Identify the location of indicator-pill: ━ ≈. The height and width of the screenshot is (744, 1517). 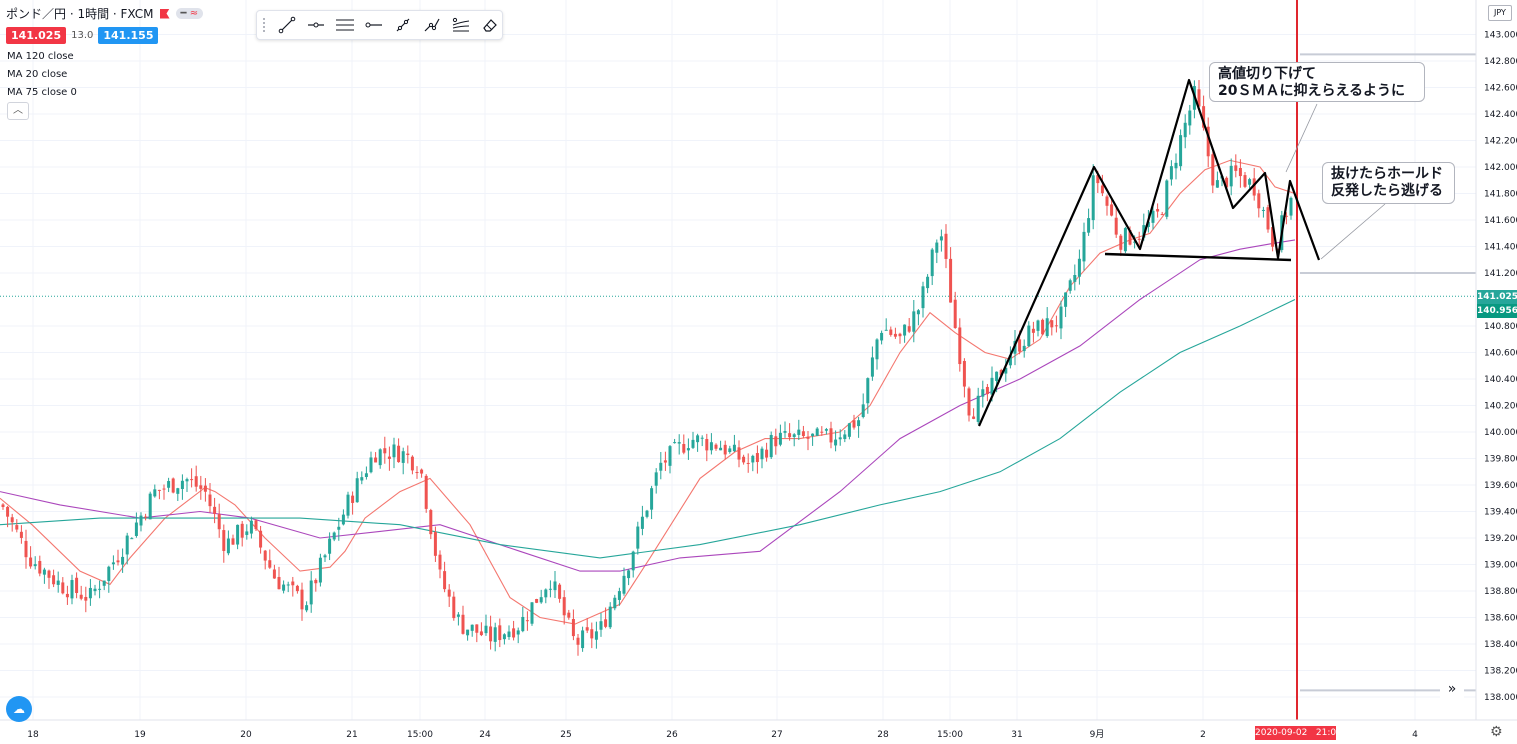
(189, 13).